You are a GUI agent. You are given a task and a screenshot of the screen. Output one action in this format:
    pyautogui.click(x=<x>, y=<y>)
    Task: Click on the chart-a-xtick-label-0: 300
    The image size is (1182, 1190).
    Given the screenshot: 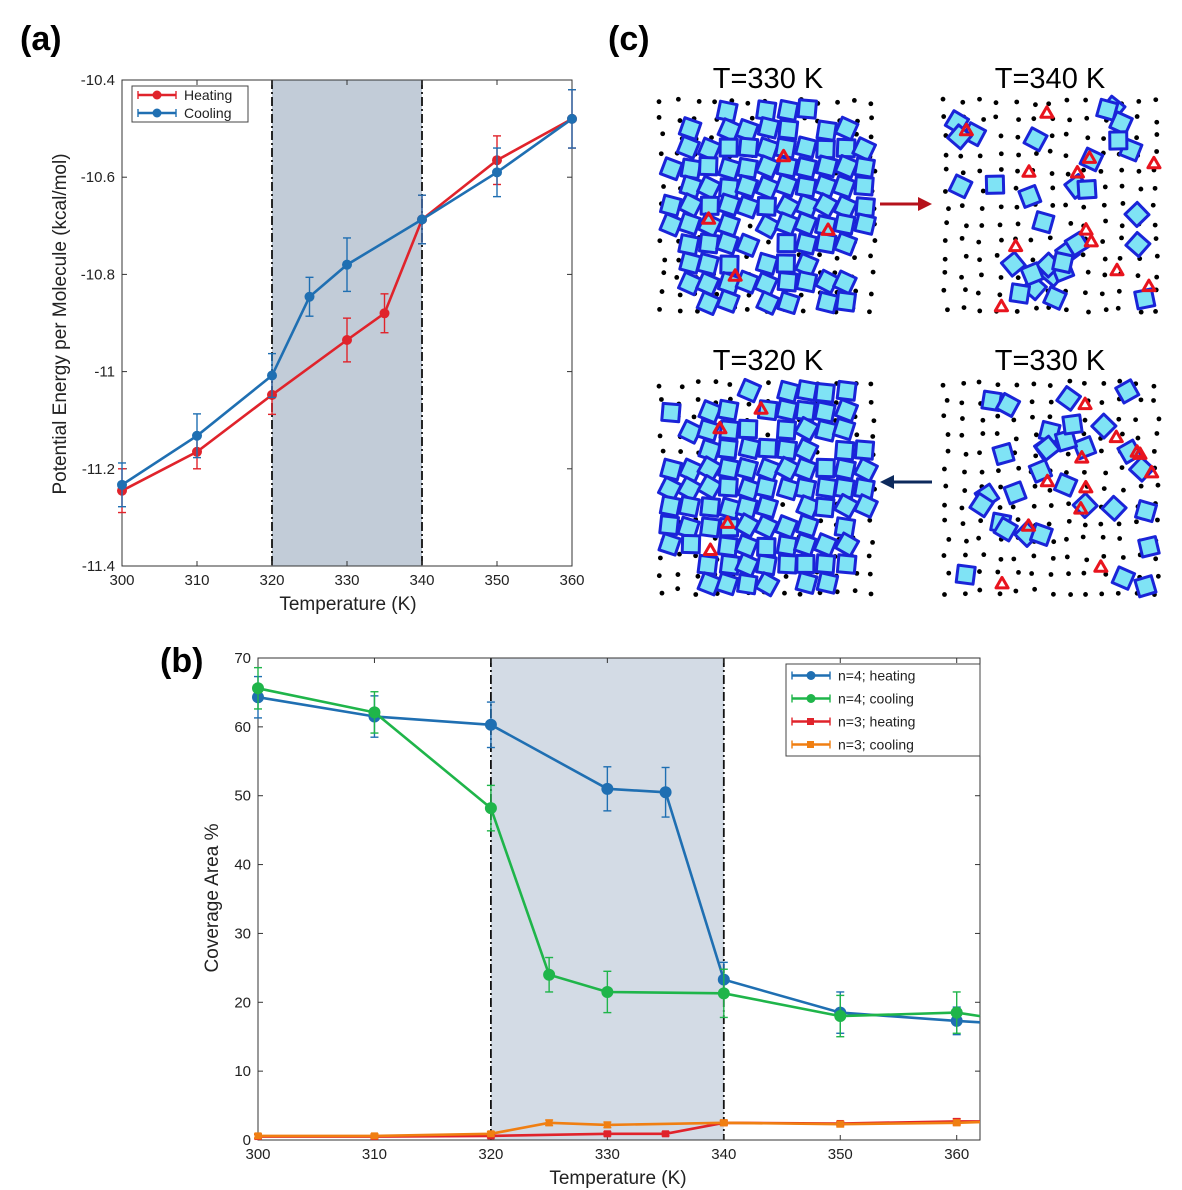 What is the action you would take?
    pyautogui.click(x=121, y=580)
    